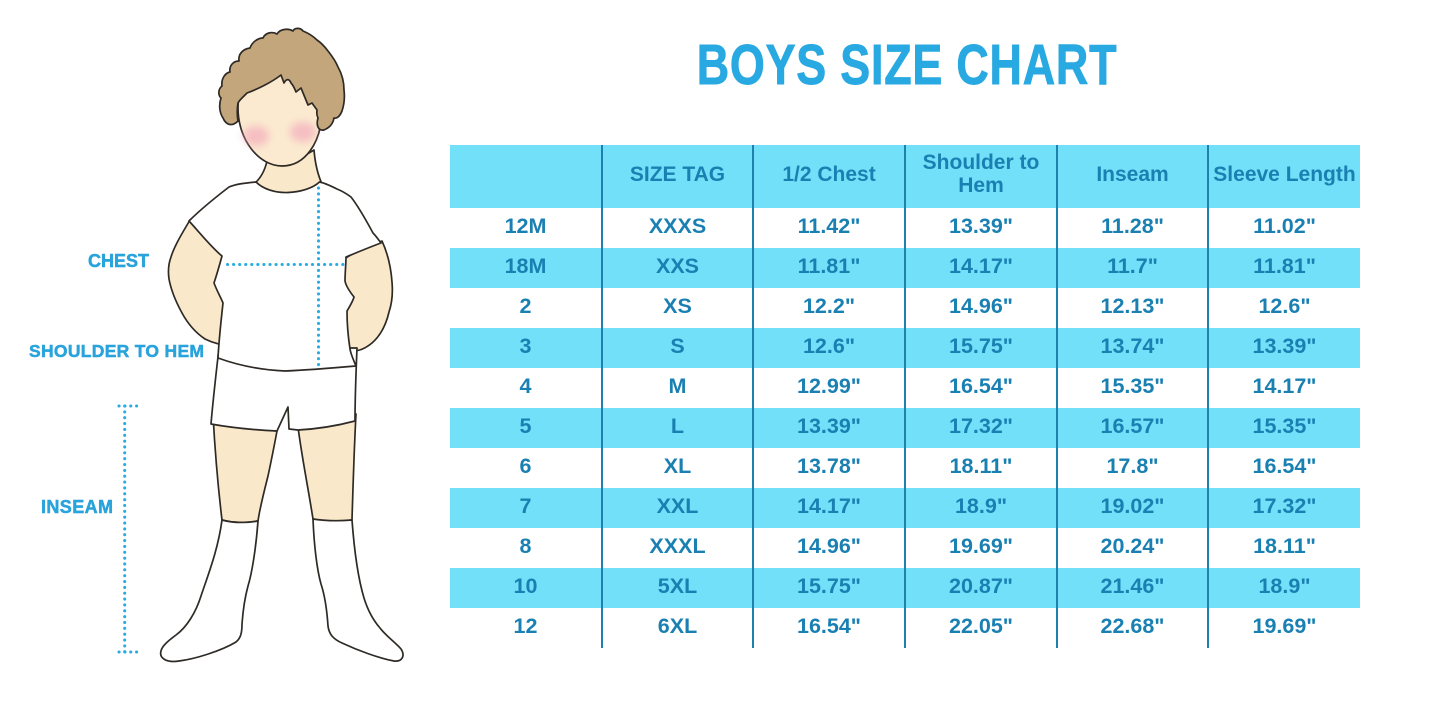 This screenshot has width=1445, height=723. I want to click on svg-text: CHEST, so click(118, 261).